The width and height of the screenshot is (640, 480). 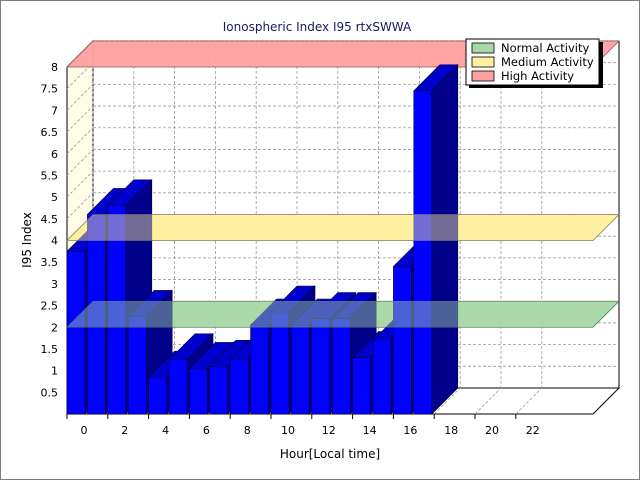 What do you see at coordinates (370, 430) in the screenshot?
I see `x-tick-label: 14` at bounding box center [370, 430].